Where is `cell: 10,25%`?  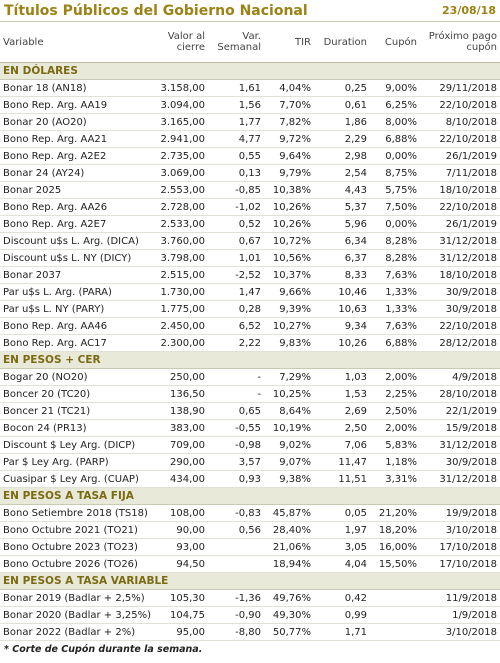 cell: 10,25% is located at coordinates (289, 394).